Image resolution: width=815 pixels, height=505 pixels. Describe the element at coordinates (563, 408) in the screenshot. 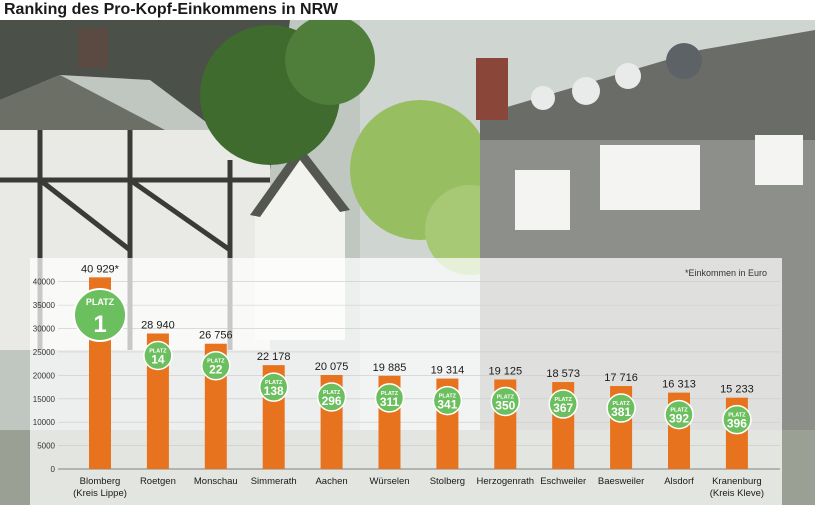

I see `rank-number: 367` at that location.